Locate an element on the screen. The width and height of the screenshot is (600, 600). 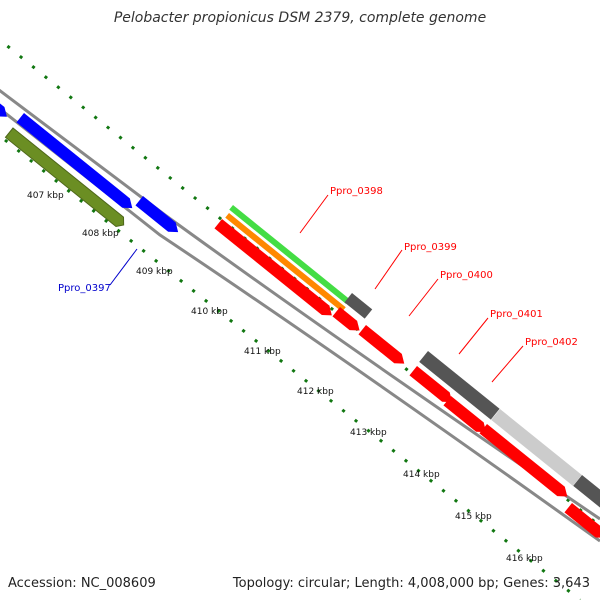
gene-ppro-0398-group is located at coordinates (282, 262).